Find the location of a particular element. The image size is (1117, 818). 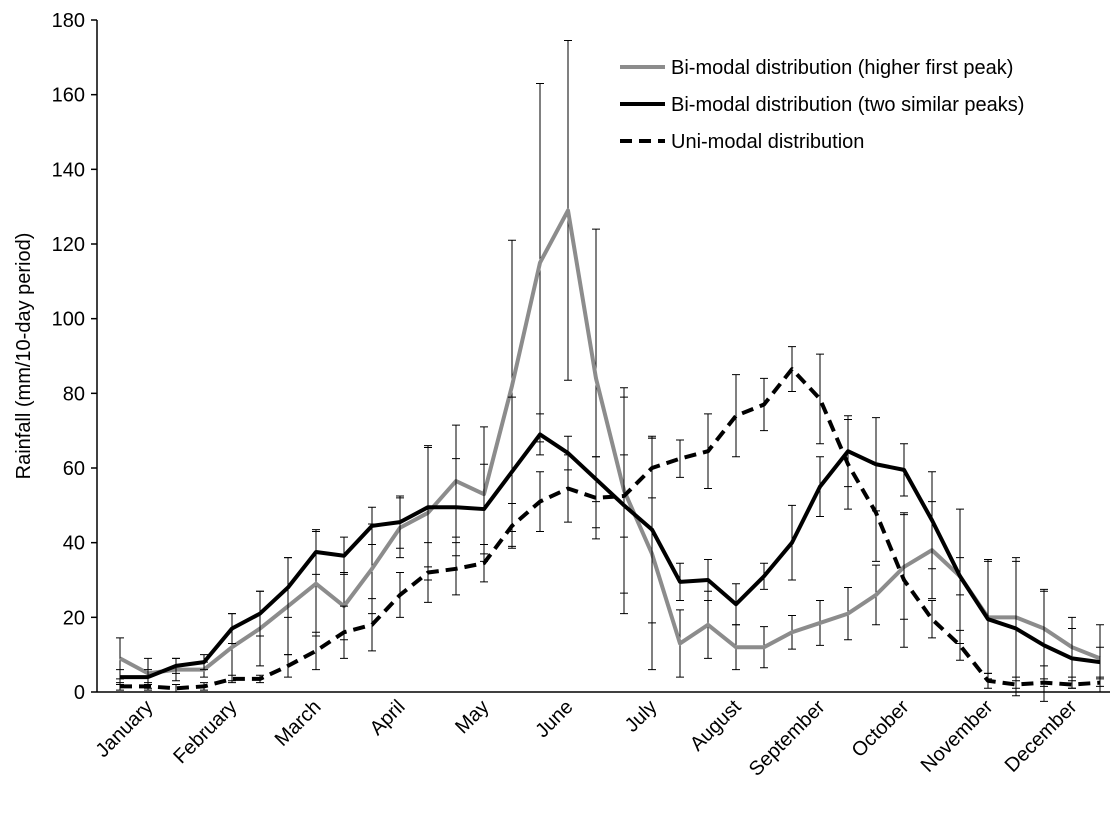

x-tick-label: April is located at coordinates (388, 718).